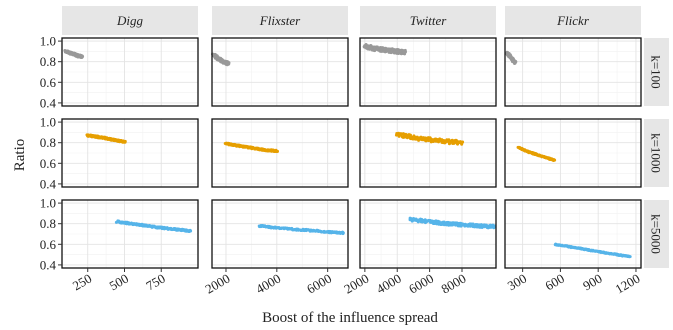 The height and width of the screenshot is (330, 673). I want to click on facet-strip-twitter, so click(428, 20).